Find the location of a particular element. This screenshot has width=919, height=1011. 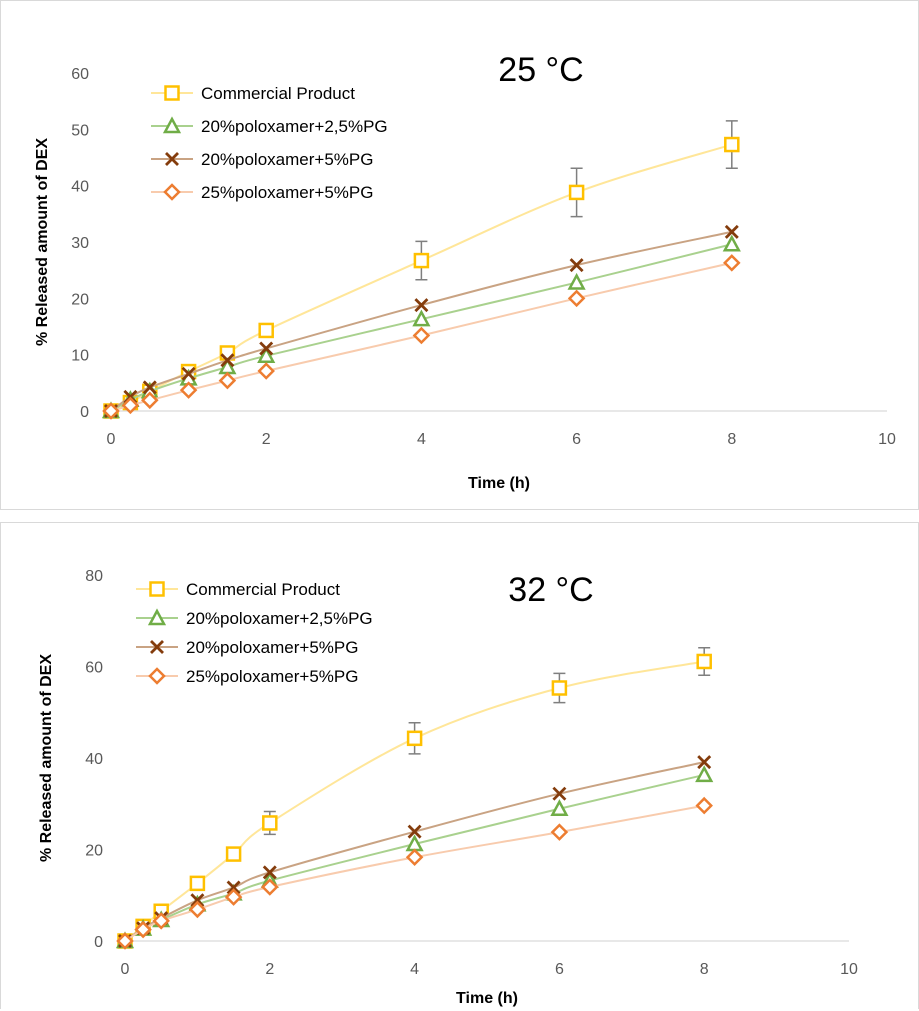

series-line is located at coordinates (414, 873).